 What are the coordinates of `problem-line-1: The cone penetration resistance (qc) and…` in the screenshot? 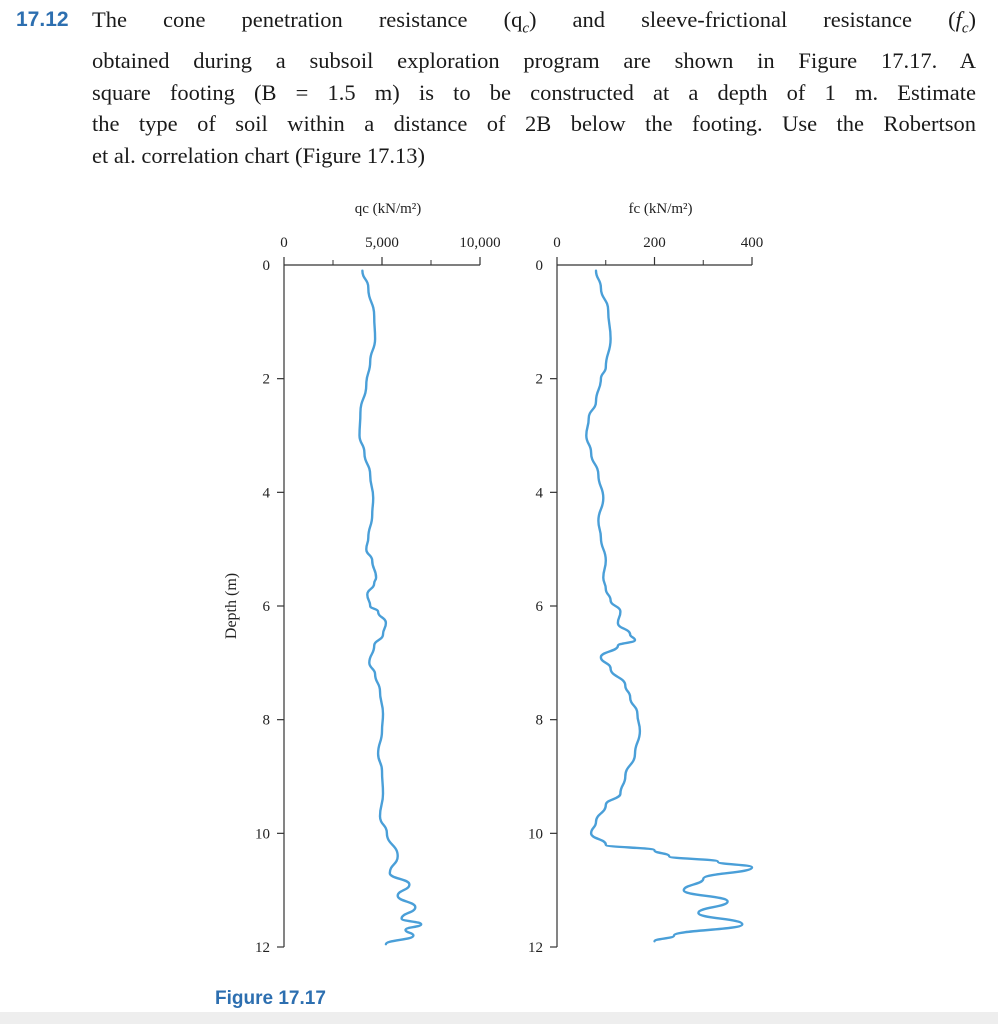 It's located at (534, 22).